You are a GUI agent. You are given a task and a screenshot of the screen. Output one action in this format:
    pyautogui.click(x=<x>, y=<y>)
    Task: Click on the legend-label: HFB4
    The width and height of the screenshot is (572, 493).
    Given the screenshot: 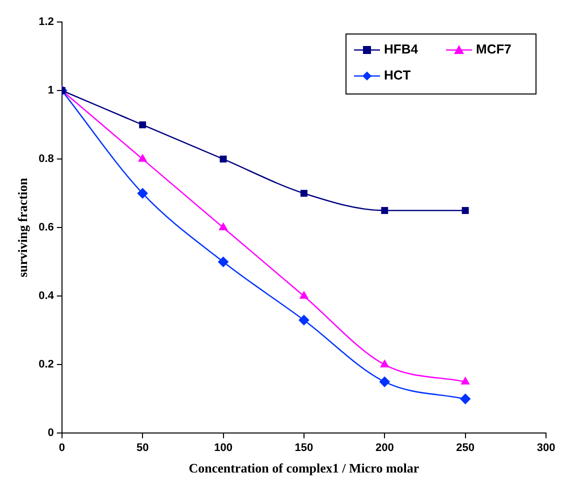 What is the action you would take?
    pyautogui.click(x=401, y=49)
    